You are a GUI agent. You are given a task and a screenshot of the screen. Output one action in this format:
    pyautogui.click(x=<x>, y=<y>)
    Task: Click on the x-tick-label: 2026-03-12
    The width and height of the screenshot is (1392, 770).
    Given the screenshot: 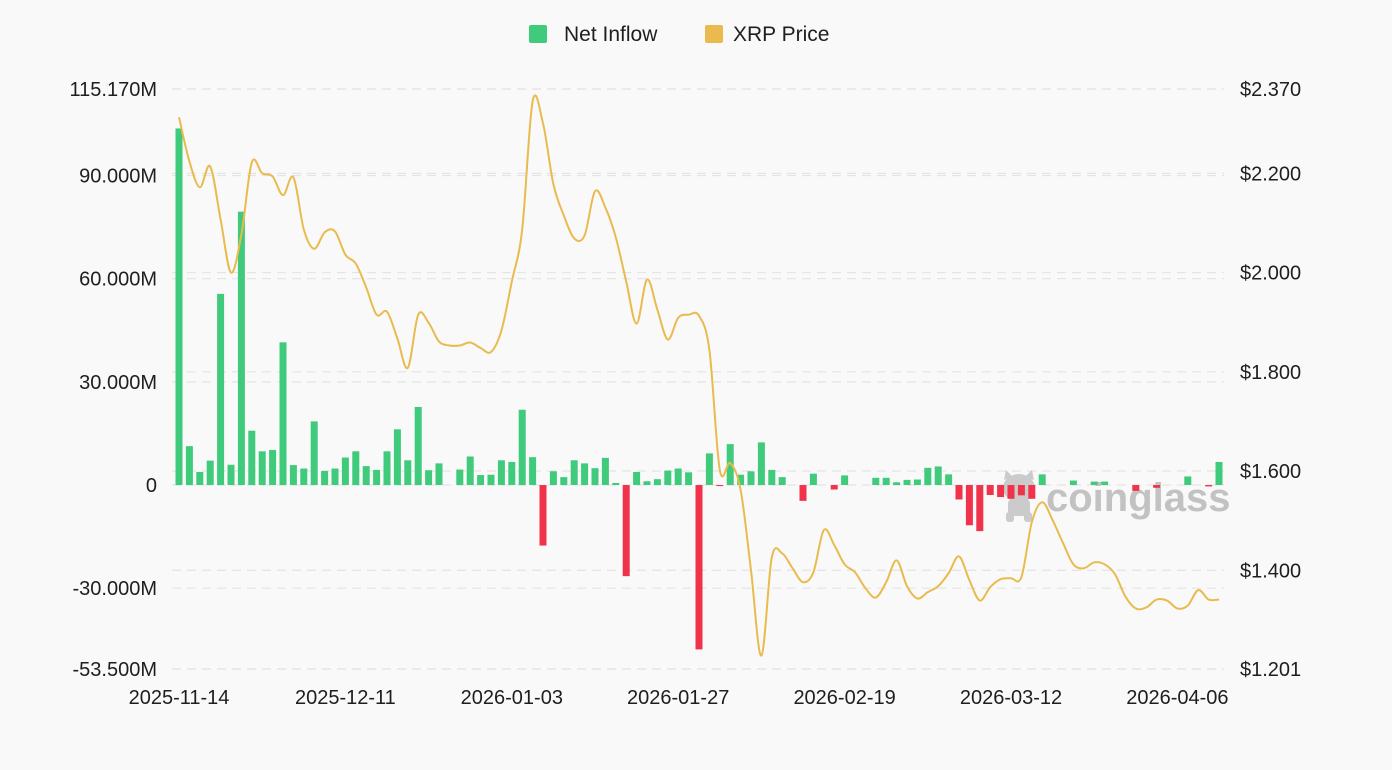 What is the action you would take?
    pyautogui.click(x=1011, y=698)
    